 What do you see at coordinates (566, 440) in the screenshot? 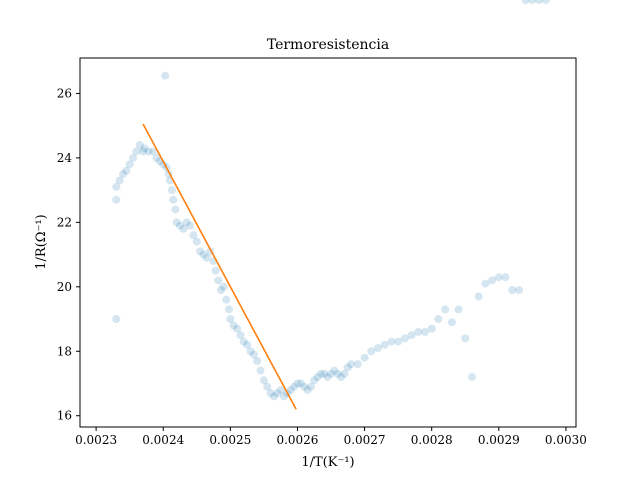
I see `x-tick-label: 0.0030` at bounding box center [566, 440].